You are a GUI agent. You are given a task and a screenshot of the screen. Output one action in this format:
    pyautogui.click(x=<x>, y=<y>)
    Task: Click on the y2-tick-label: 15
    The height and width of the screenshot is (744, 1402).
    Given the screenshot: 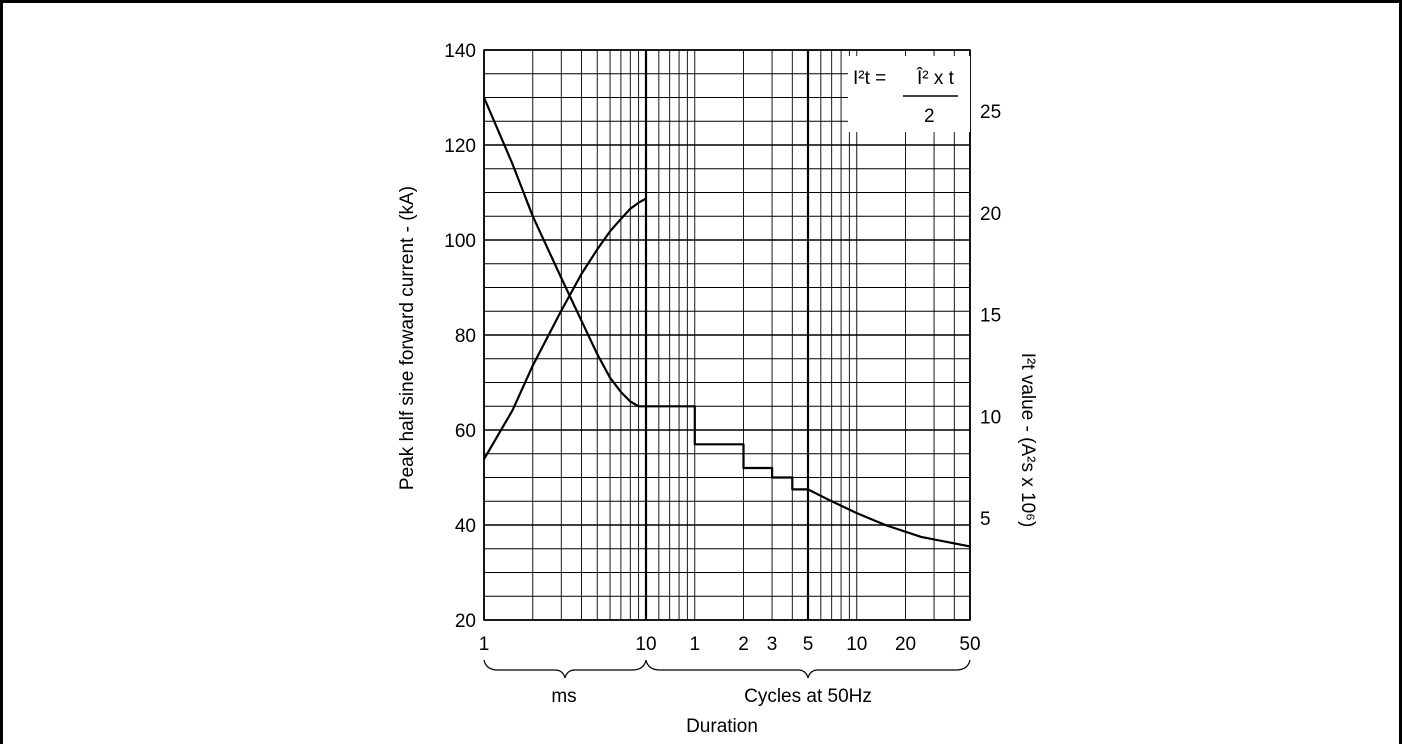 What is the action you would take?
    pyautogui.click(x=990, y=316)
    